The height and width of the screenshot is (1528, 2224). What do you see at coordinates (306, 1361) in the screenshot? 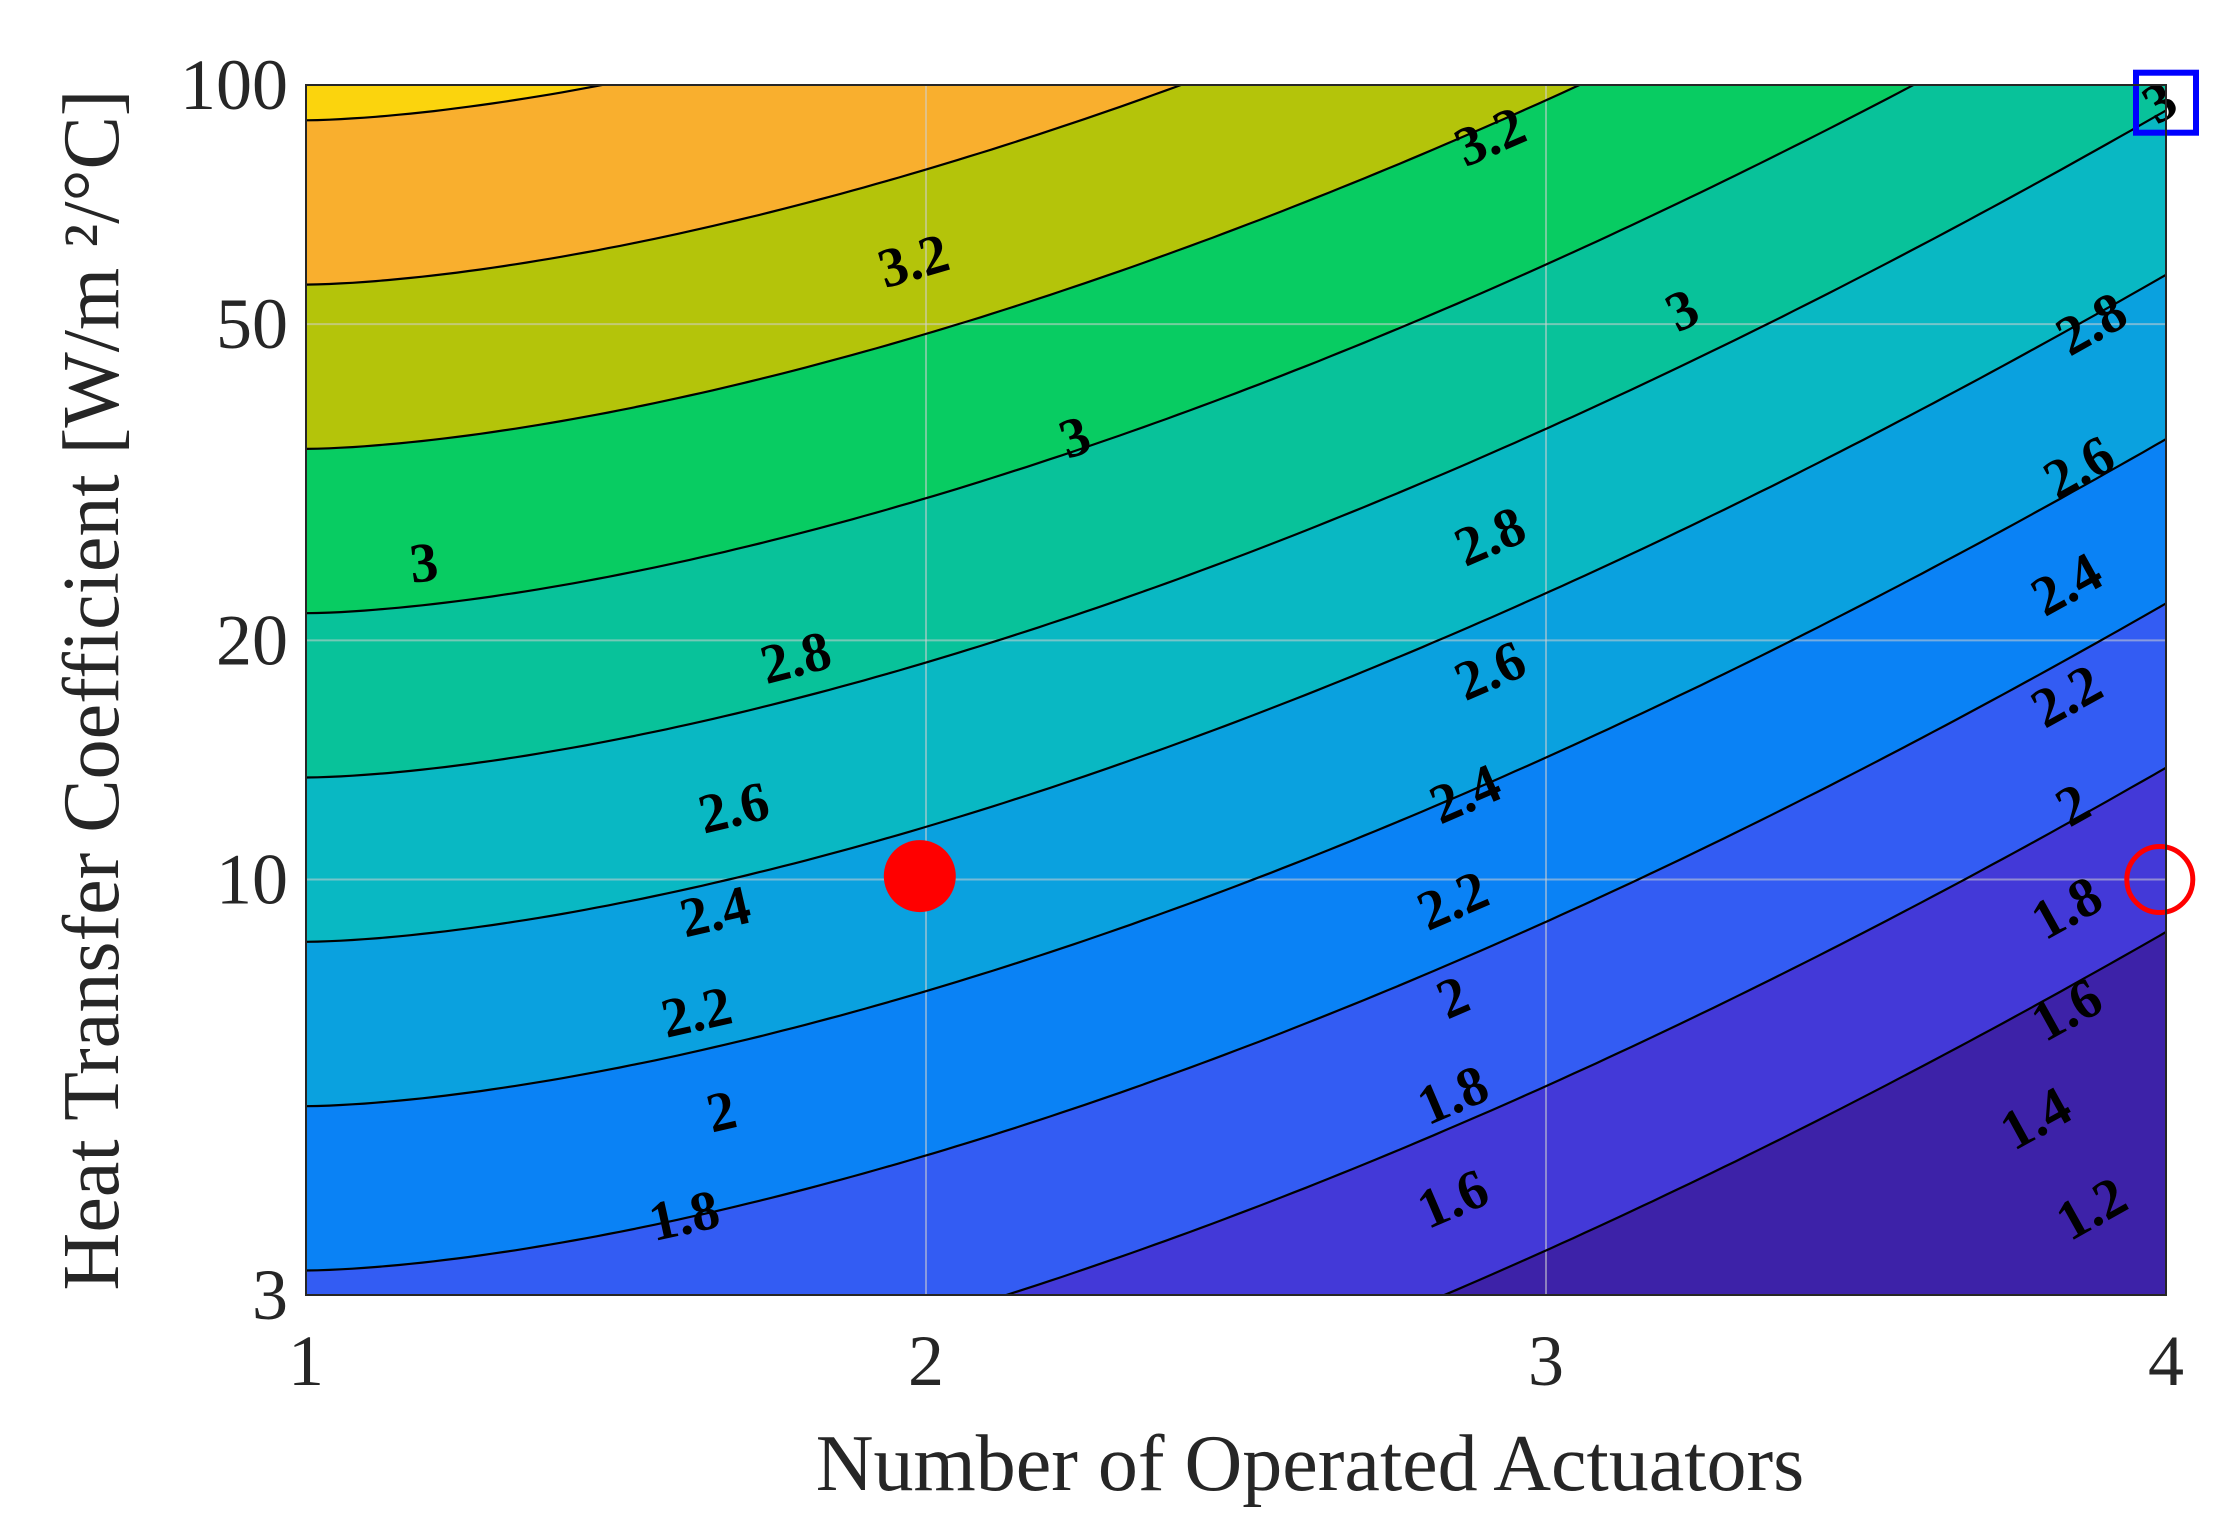
I see `x-tick-label: 1` at bounding box center [306, 1361].